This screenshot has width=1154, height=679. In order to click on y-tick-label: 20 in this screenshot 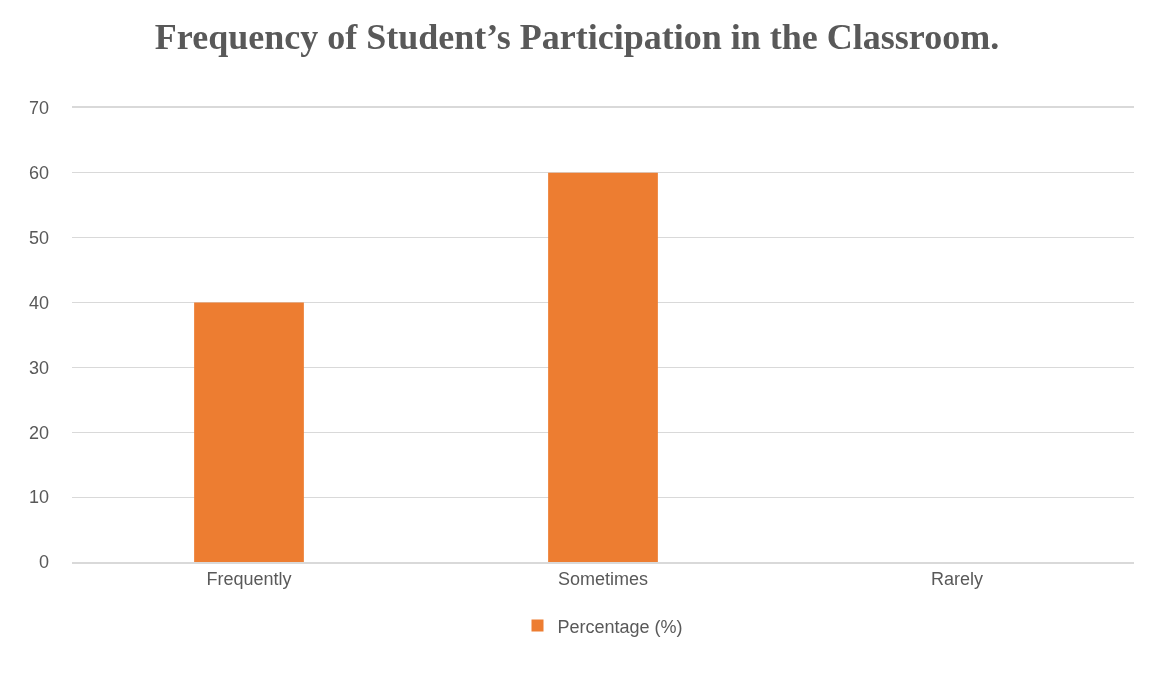, I will do `click(38, 432)`.